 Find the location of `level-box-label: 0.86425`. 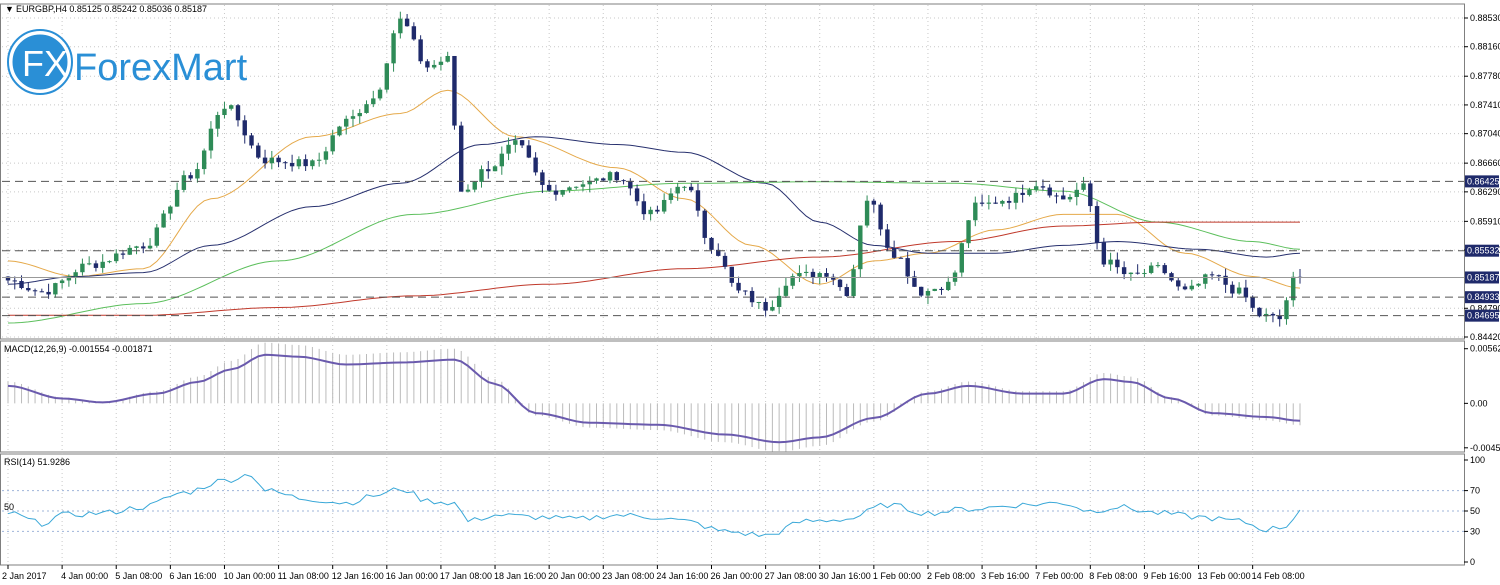

level-box-label: 0.86425 is located at coordinates (1483, 181).